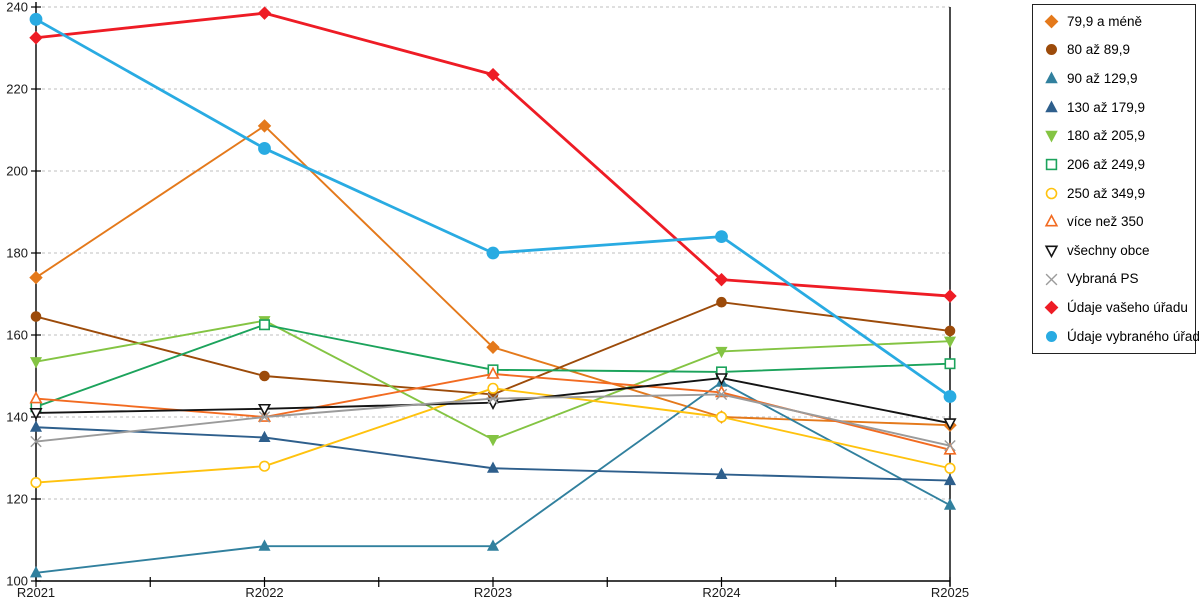 The image size is (1200, 600). What do you see at coordinates (1103, 279) in the screenshot?
I see `legend-label: Vybraná PS` at bounding box center [1103, 279].